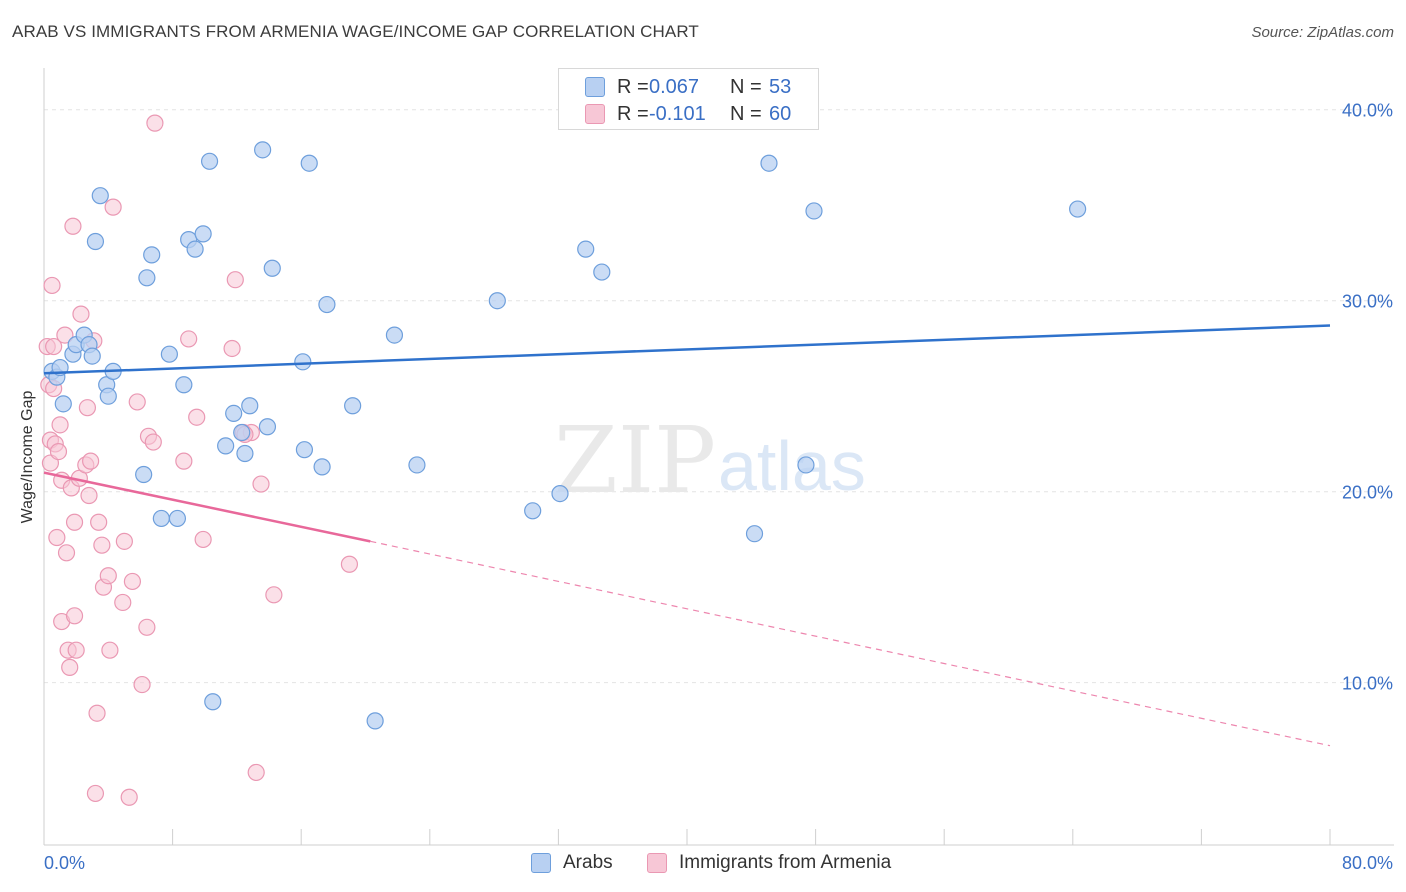 The height and width of the screenshot is (892, 1406). Describe the element at coordinates (746, 86) in the screenshot. I see `legend-n-label: N =` at that location.